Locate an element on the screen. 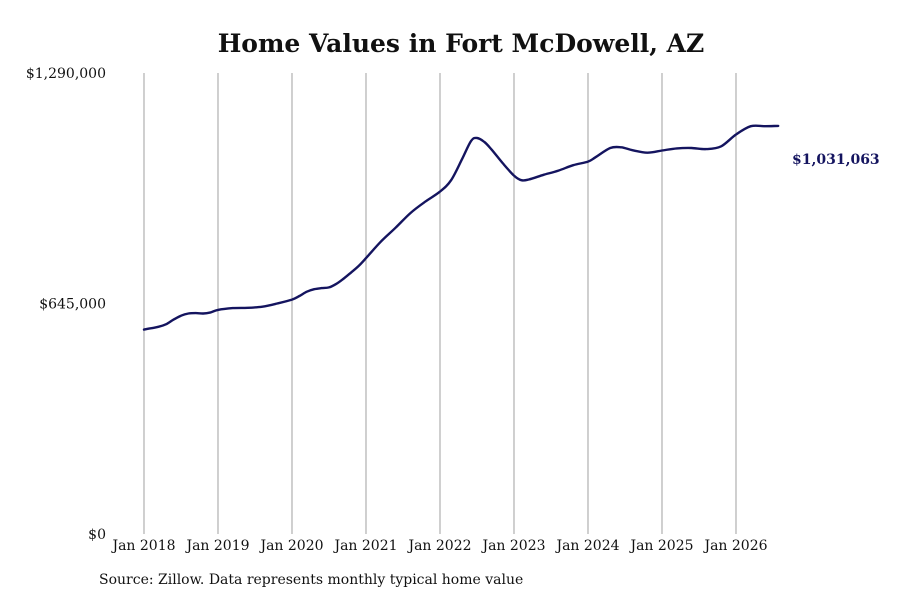 The image size is (900, 600). x-tick-label: Jan 2018 is located at coordinates (142, 546).